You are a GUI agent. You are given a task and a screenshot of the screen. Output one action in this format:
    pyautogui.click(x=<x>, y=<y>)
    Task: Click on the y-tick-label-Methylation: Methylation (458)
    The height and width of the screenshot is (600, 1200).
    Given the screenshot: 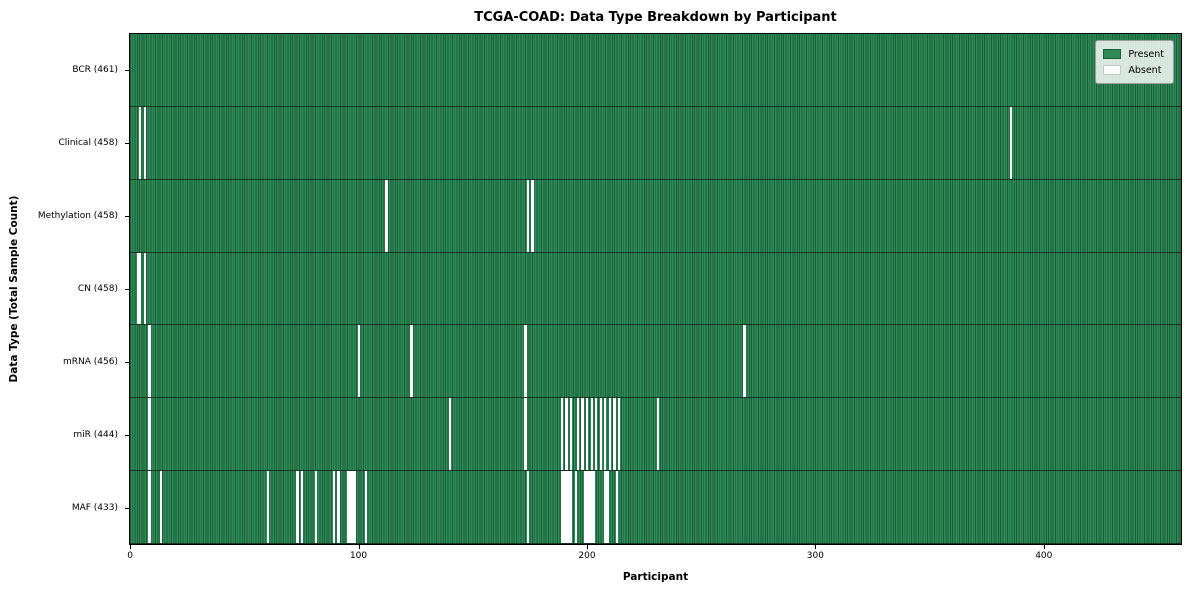 What is the action you would take?
    pyautogui.click(x=77, y=216)
    